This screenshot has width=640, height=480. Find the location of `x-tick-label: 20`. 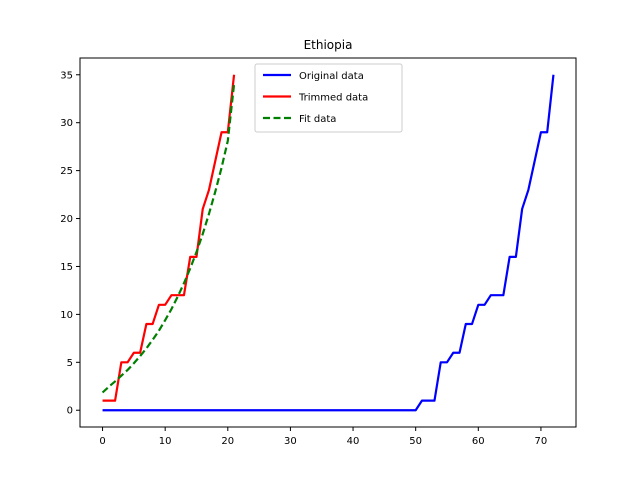

x-tick-label: 20 is located at coordinates (227, 441).